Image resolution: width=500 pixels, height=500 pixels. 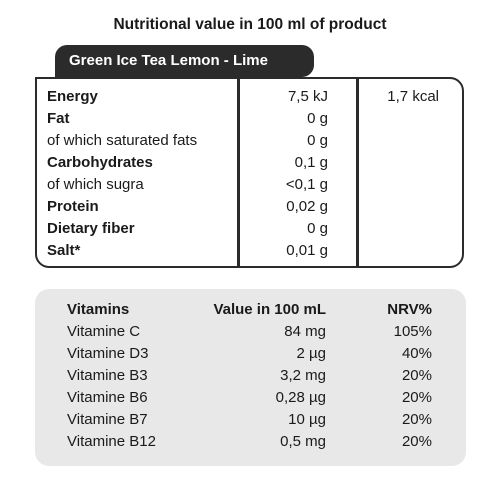 What do you see at coordinates (107, 397) in the screenshot?
I see `vitamin-name: Vitamine B6` at bounding box center [107, 397].